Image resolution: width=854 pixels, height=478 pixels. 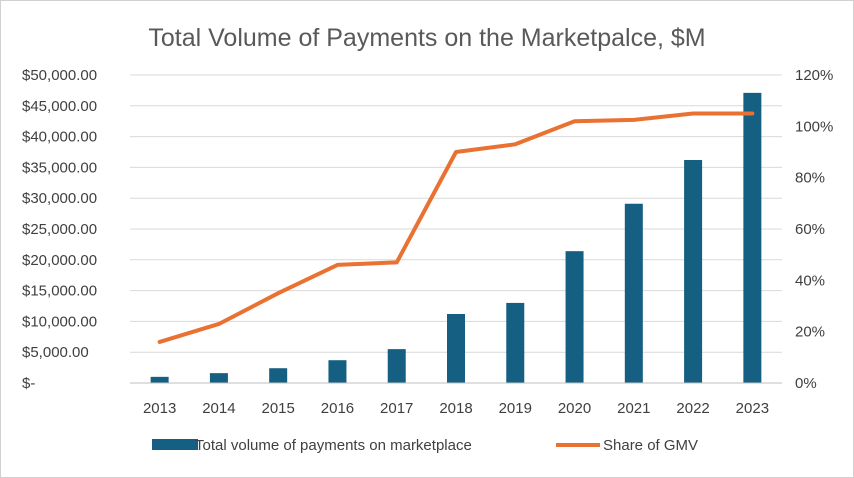 What do you see at coordinates (59, 198) in the screenshot?
I see `left-tick-label: $30,000.00` at bounding box center [59, 198].